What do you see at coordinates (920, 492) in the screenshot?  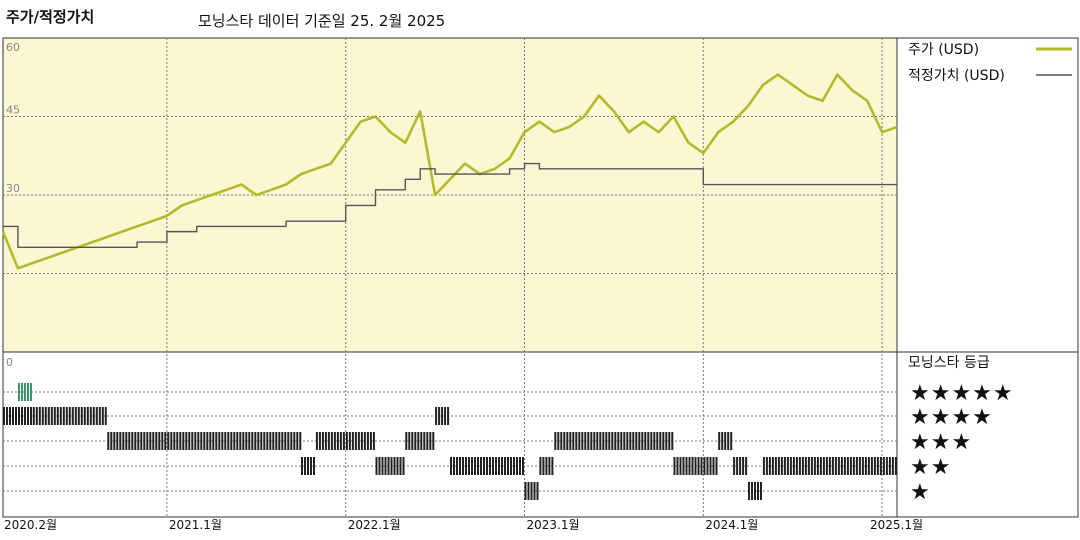 I see `rating-row-label: ★` at bounding box center [920, 492].